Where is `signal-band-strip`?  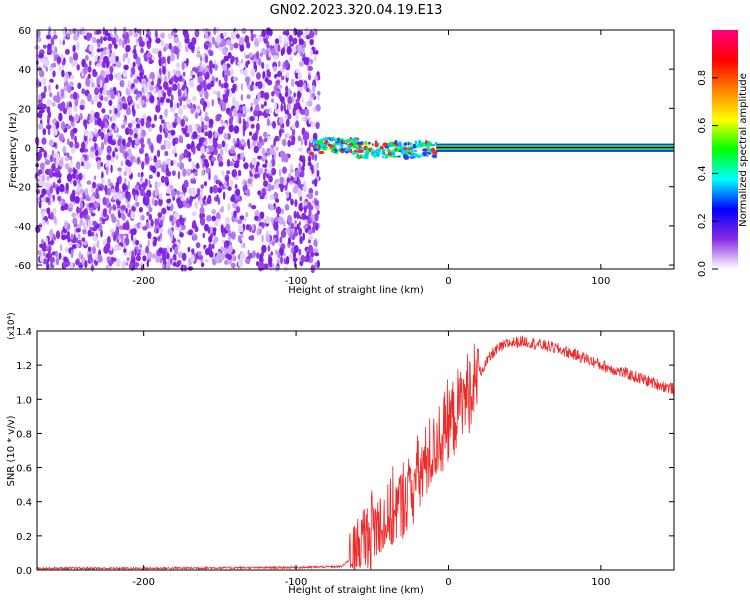 signal-band-strip is located at coordinates (555, 150).